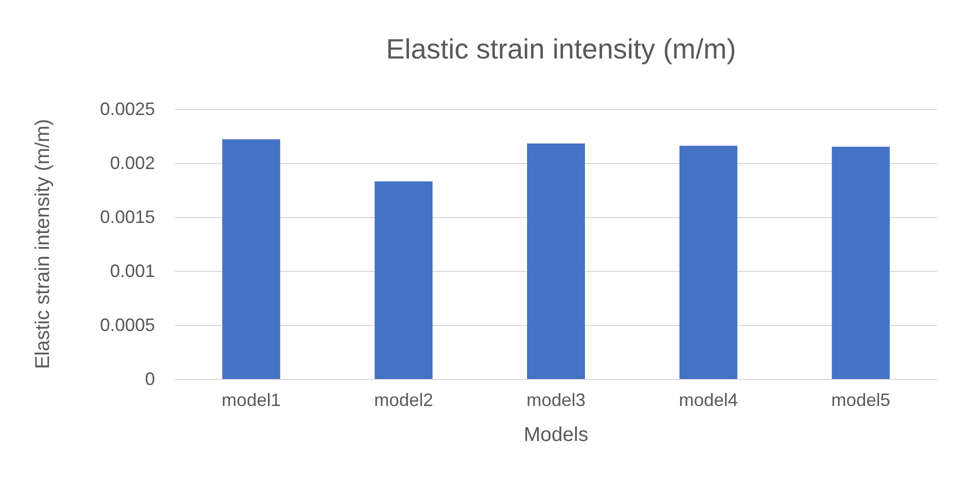  I want to click on y-axis-title: Elastic strain intensity (m/m), so click(43, 244).